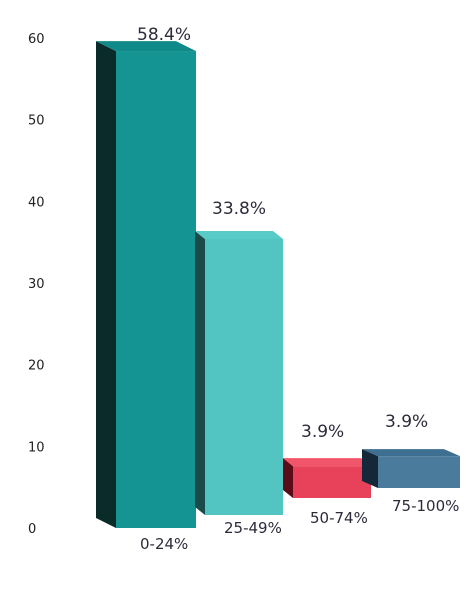  Describe the element at coordinates (239, 209) in the screenshot. I see `data-label: 33.8%` at that location.